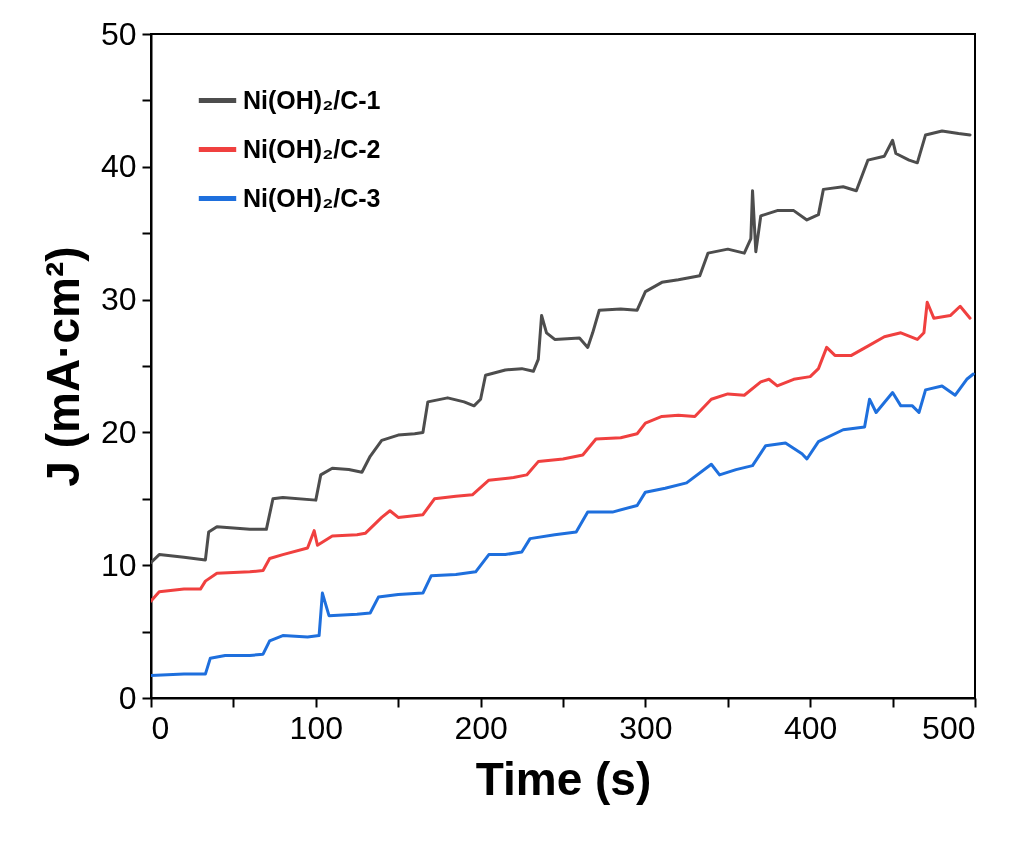  Describe the element at coordinates (118, 166) in the screenshot. I see `y-tick-label: 40` at that location.